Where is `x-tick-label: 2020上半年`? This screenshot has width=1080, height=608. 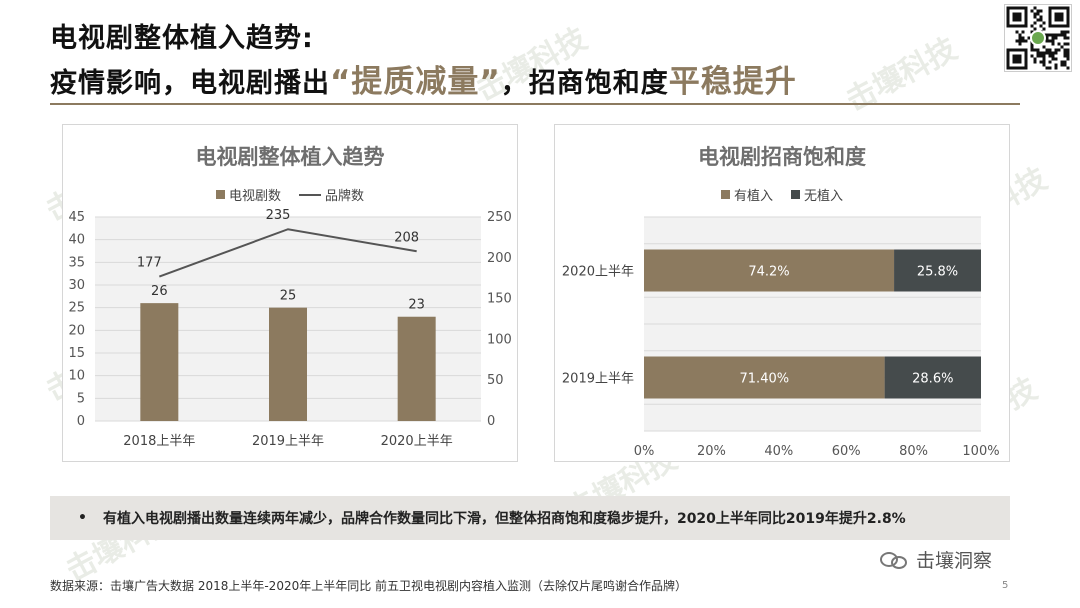 x-tick-label: 2020上半年 is located at coordinates (417, 441).